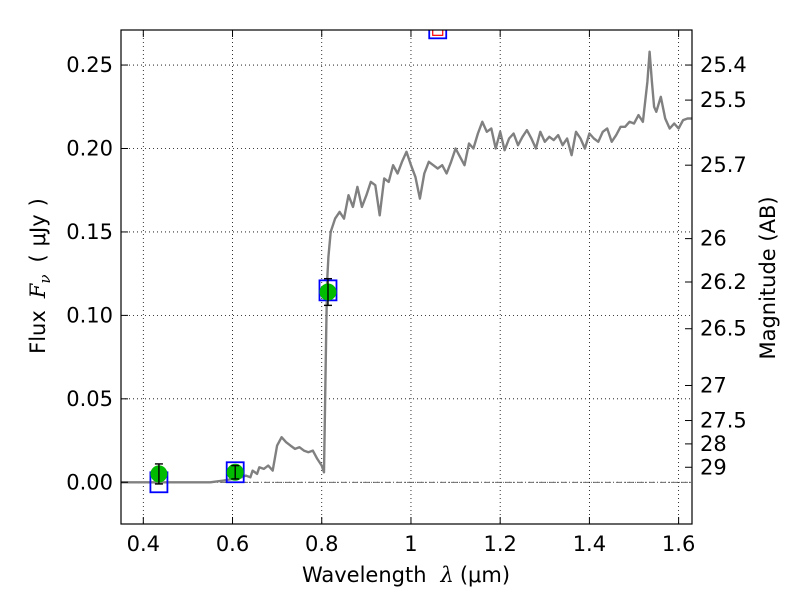 This screenshot has width=800, height=600. Describe the element at coordinates (678, 544) in the screenshot. I see `x-tick-label: 1.6` at that location.